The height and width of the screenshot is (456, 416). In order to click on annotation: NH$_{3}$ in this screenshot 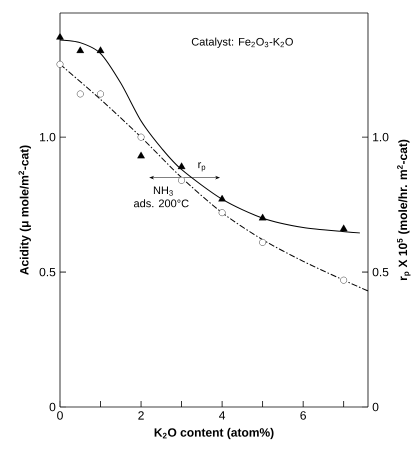, I will do `click(163, 191)`.